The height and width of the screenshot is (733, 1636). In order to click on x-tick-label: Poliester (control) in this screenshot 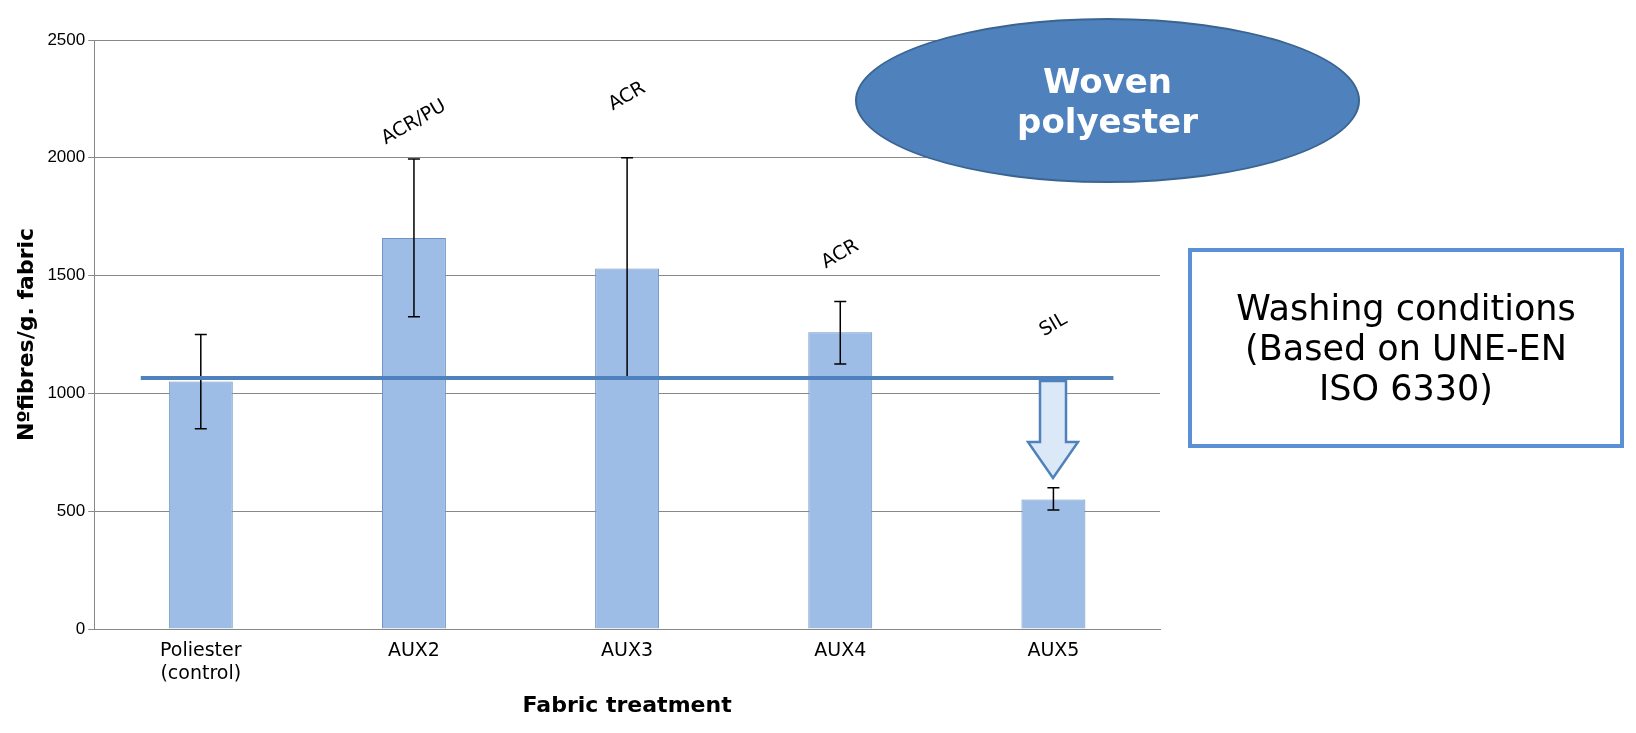, I will do `click(201, 661)`.